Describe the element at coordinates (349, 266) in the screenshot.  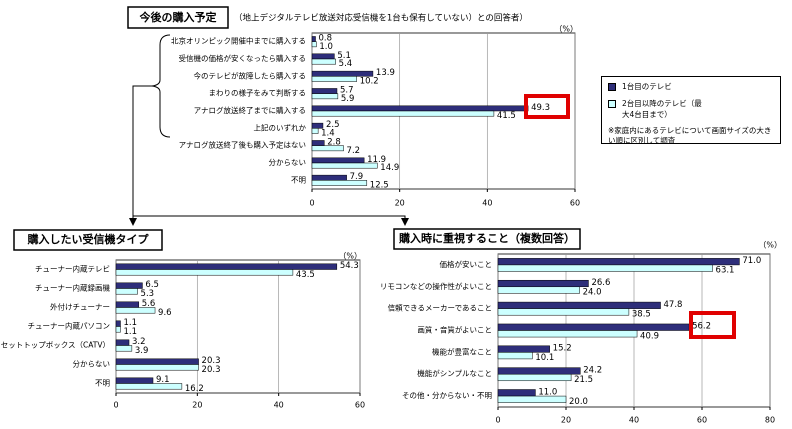
I see `value-label: 54.3` at that location.